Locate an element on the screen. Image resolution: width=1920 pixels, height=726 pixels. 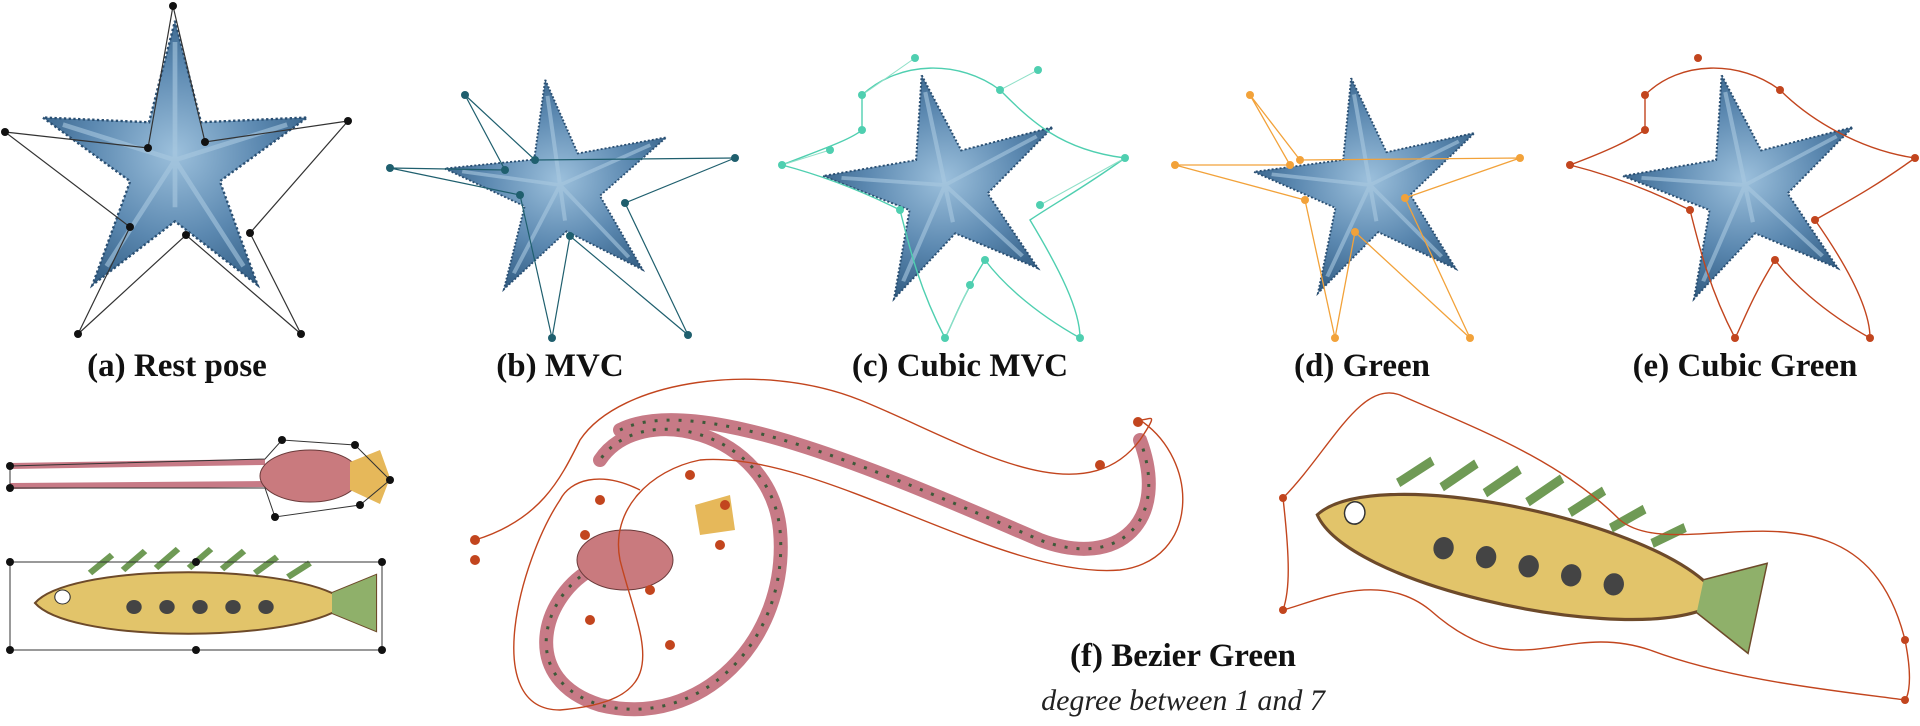
cage-tangent-lines is located at coordinates (953, 198).